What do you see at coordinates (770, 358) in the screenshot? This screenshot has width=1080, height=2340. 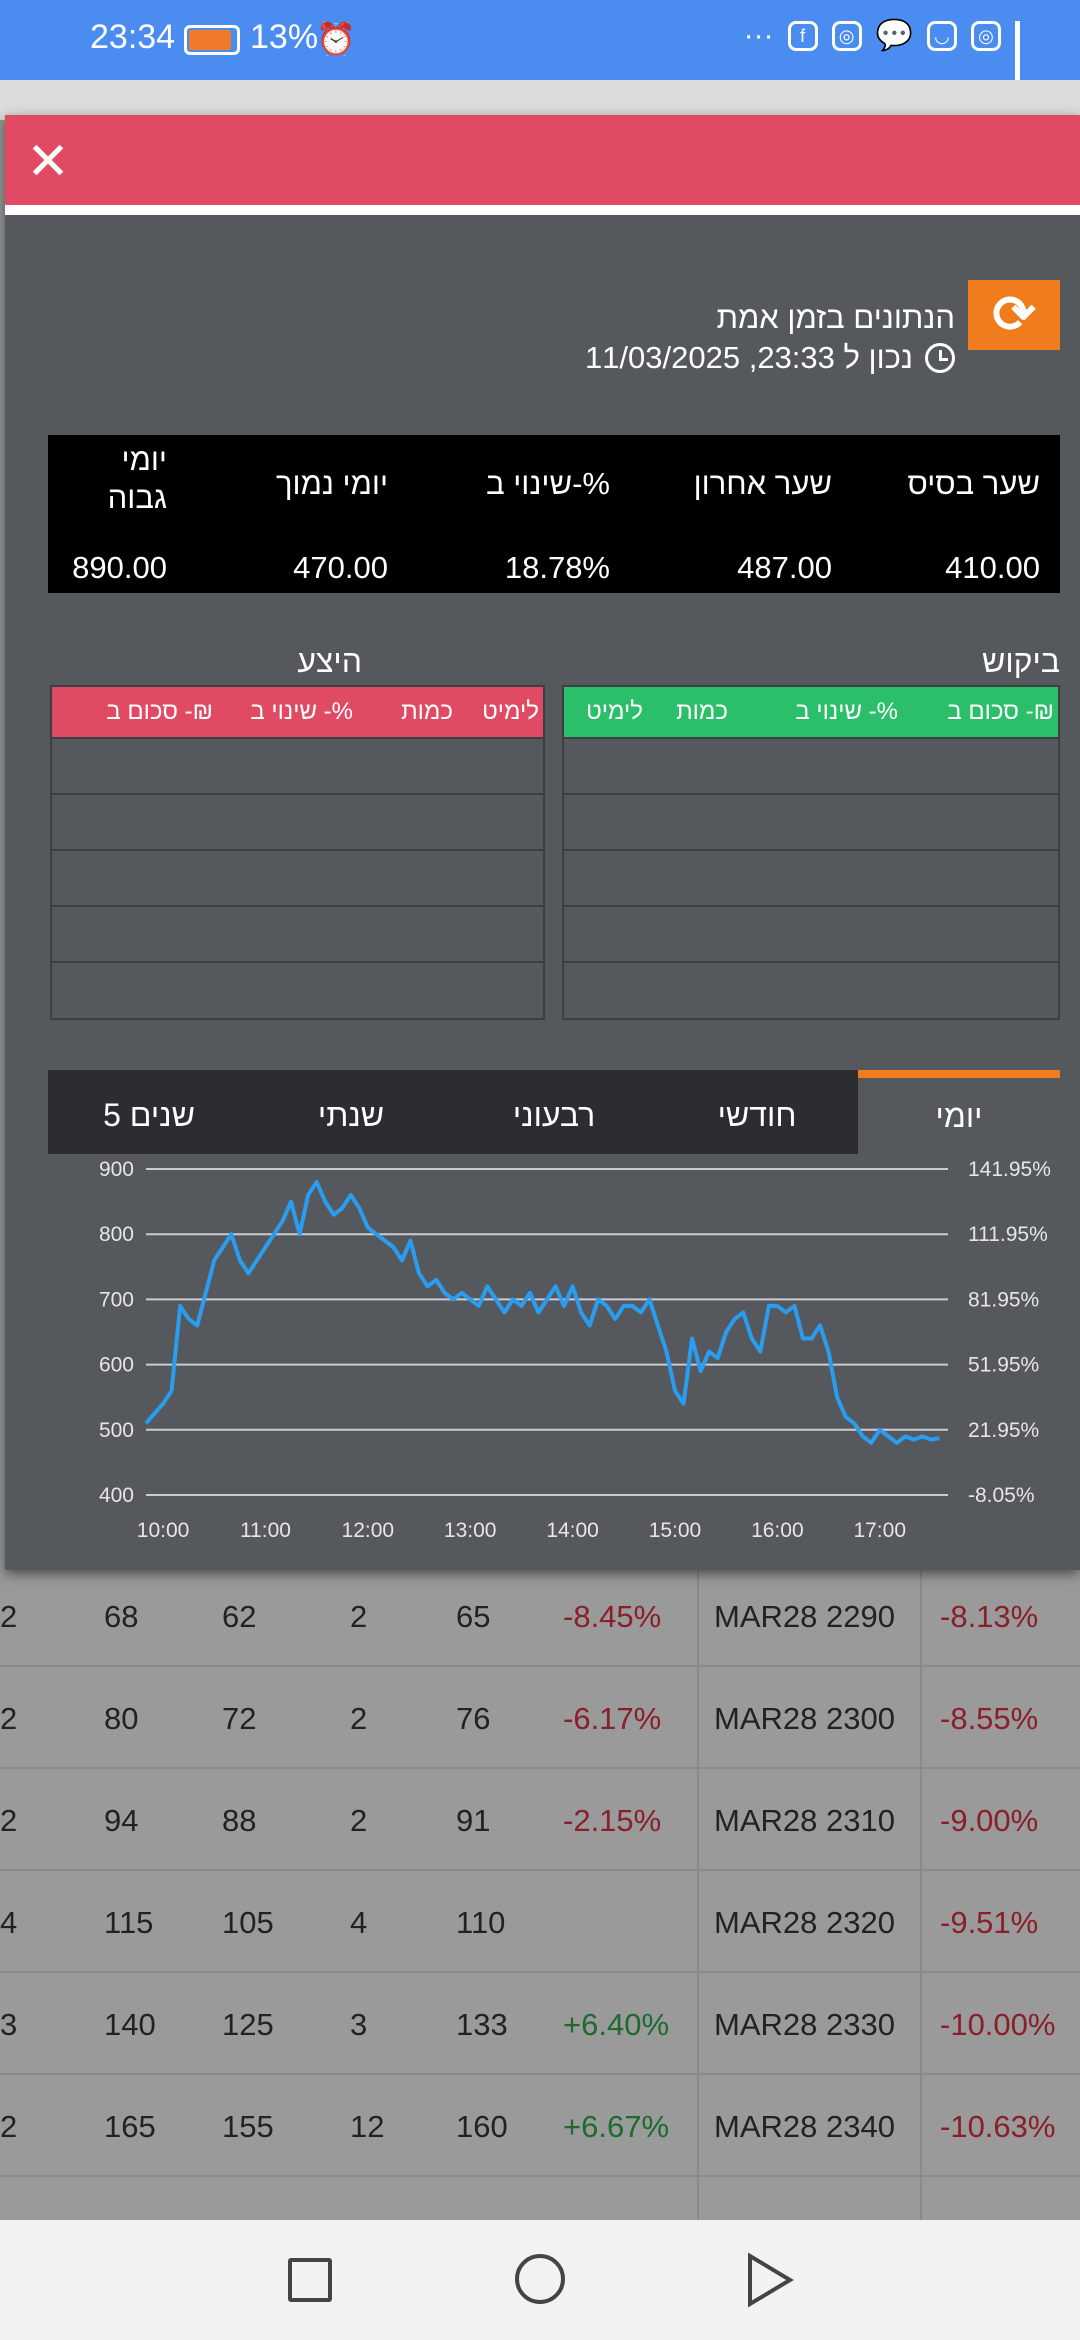 I see `realtime-time-row: נכון ל 23:33, 11/03/2025` at bounding box center [770, 358].